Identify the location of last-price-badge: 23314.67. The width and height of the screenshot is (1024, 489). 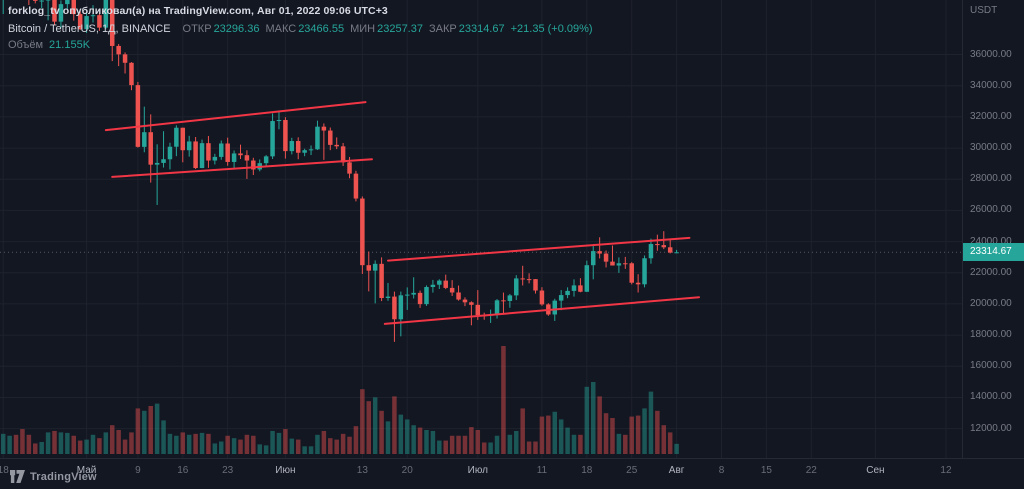
(993, 252).